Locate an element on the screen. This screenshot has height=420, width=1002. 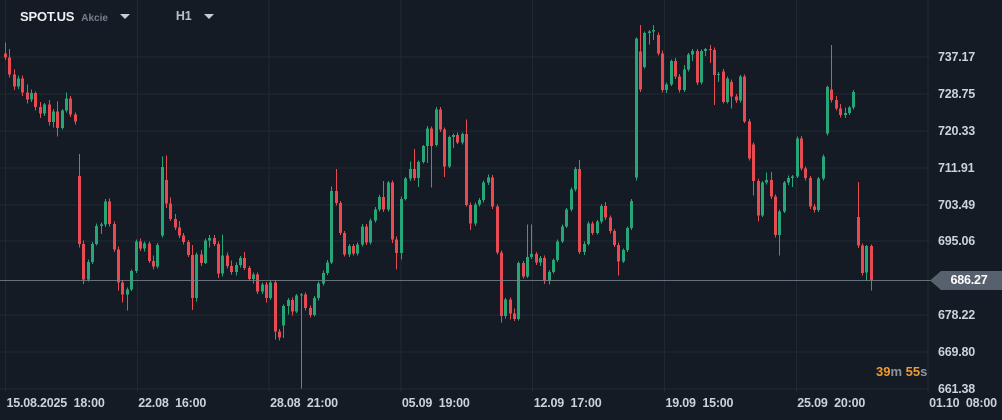
time-axis-label: 19.09 15:00 is located at coordinates (699, 403).